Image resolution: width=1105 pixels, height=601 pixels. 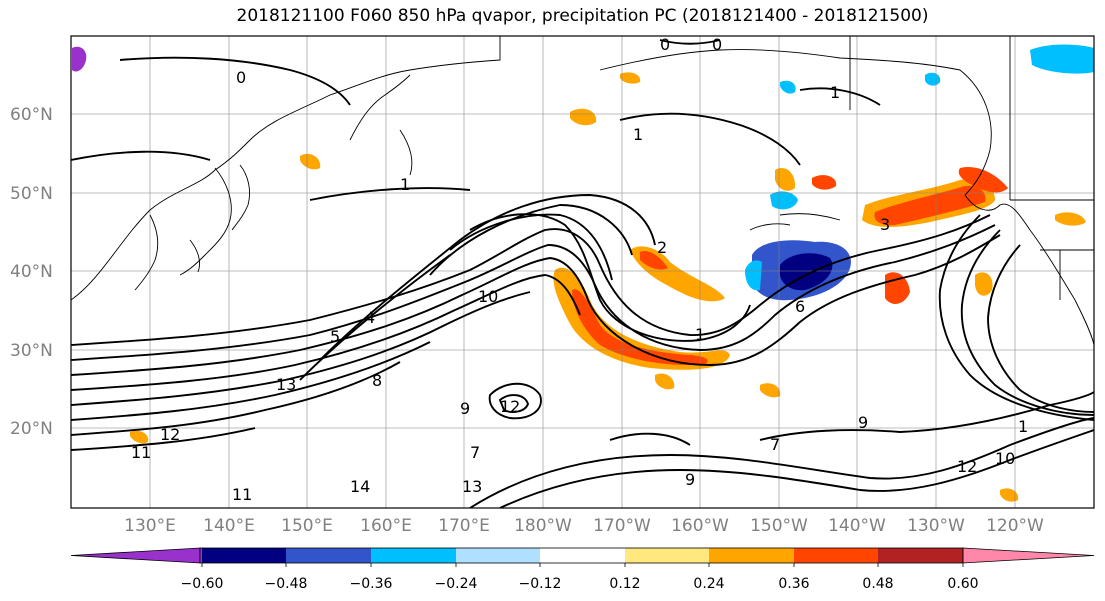 What do you see at coordinates (708, 584) in the screenshot?
I see `colorbar-tick-label: 0.24` at bounding box center [708, 584].